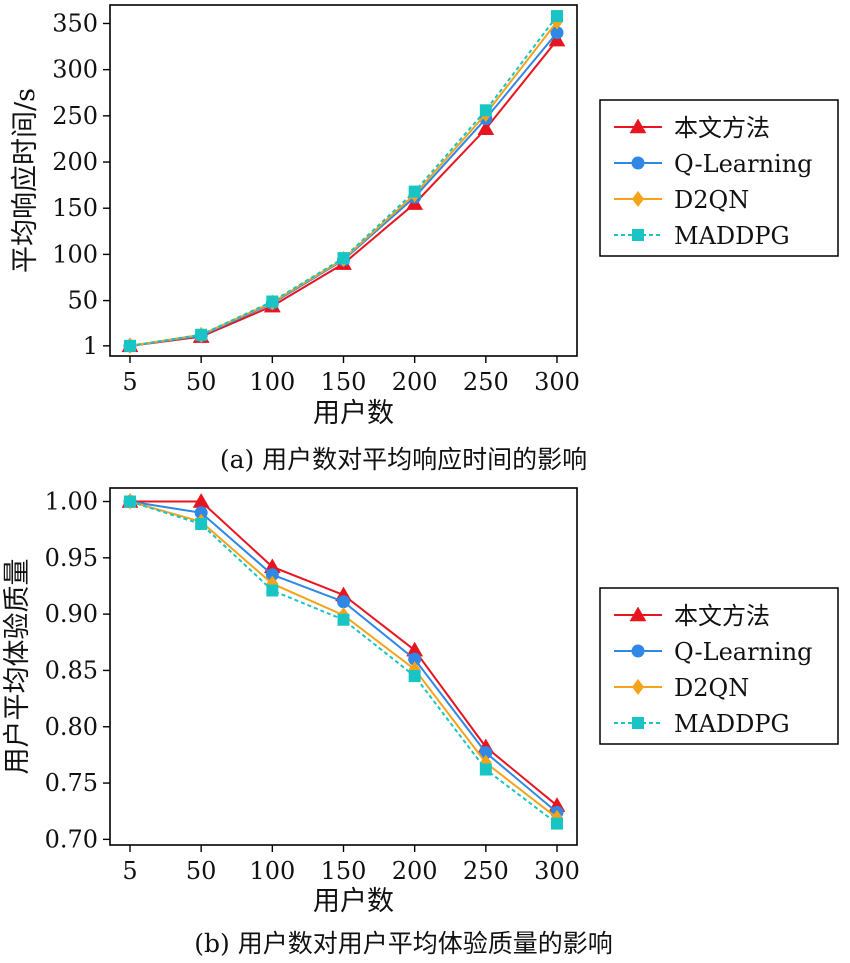 This screenshot has height=963, width=850. I want to click on y-tick-label: 100, so click(75, 254).